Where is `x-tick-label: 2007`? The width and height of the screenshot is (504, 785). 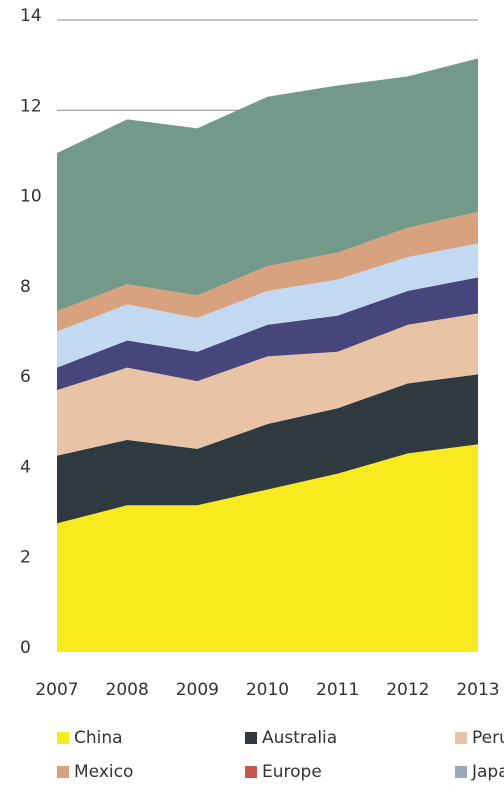
x-tick-label: 2007 is located at coordinates (56, 690).